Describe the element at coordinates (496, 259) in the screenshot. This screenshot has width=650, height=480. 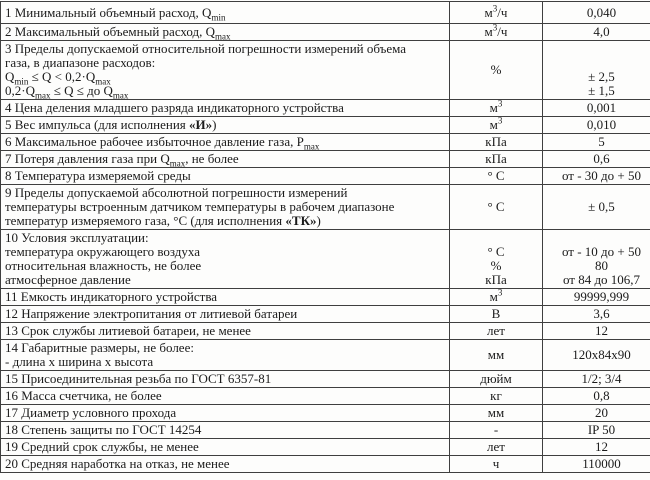
I see `unit-cell: ° С% кПа` at that location.